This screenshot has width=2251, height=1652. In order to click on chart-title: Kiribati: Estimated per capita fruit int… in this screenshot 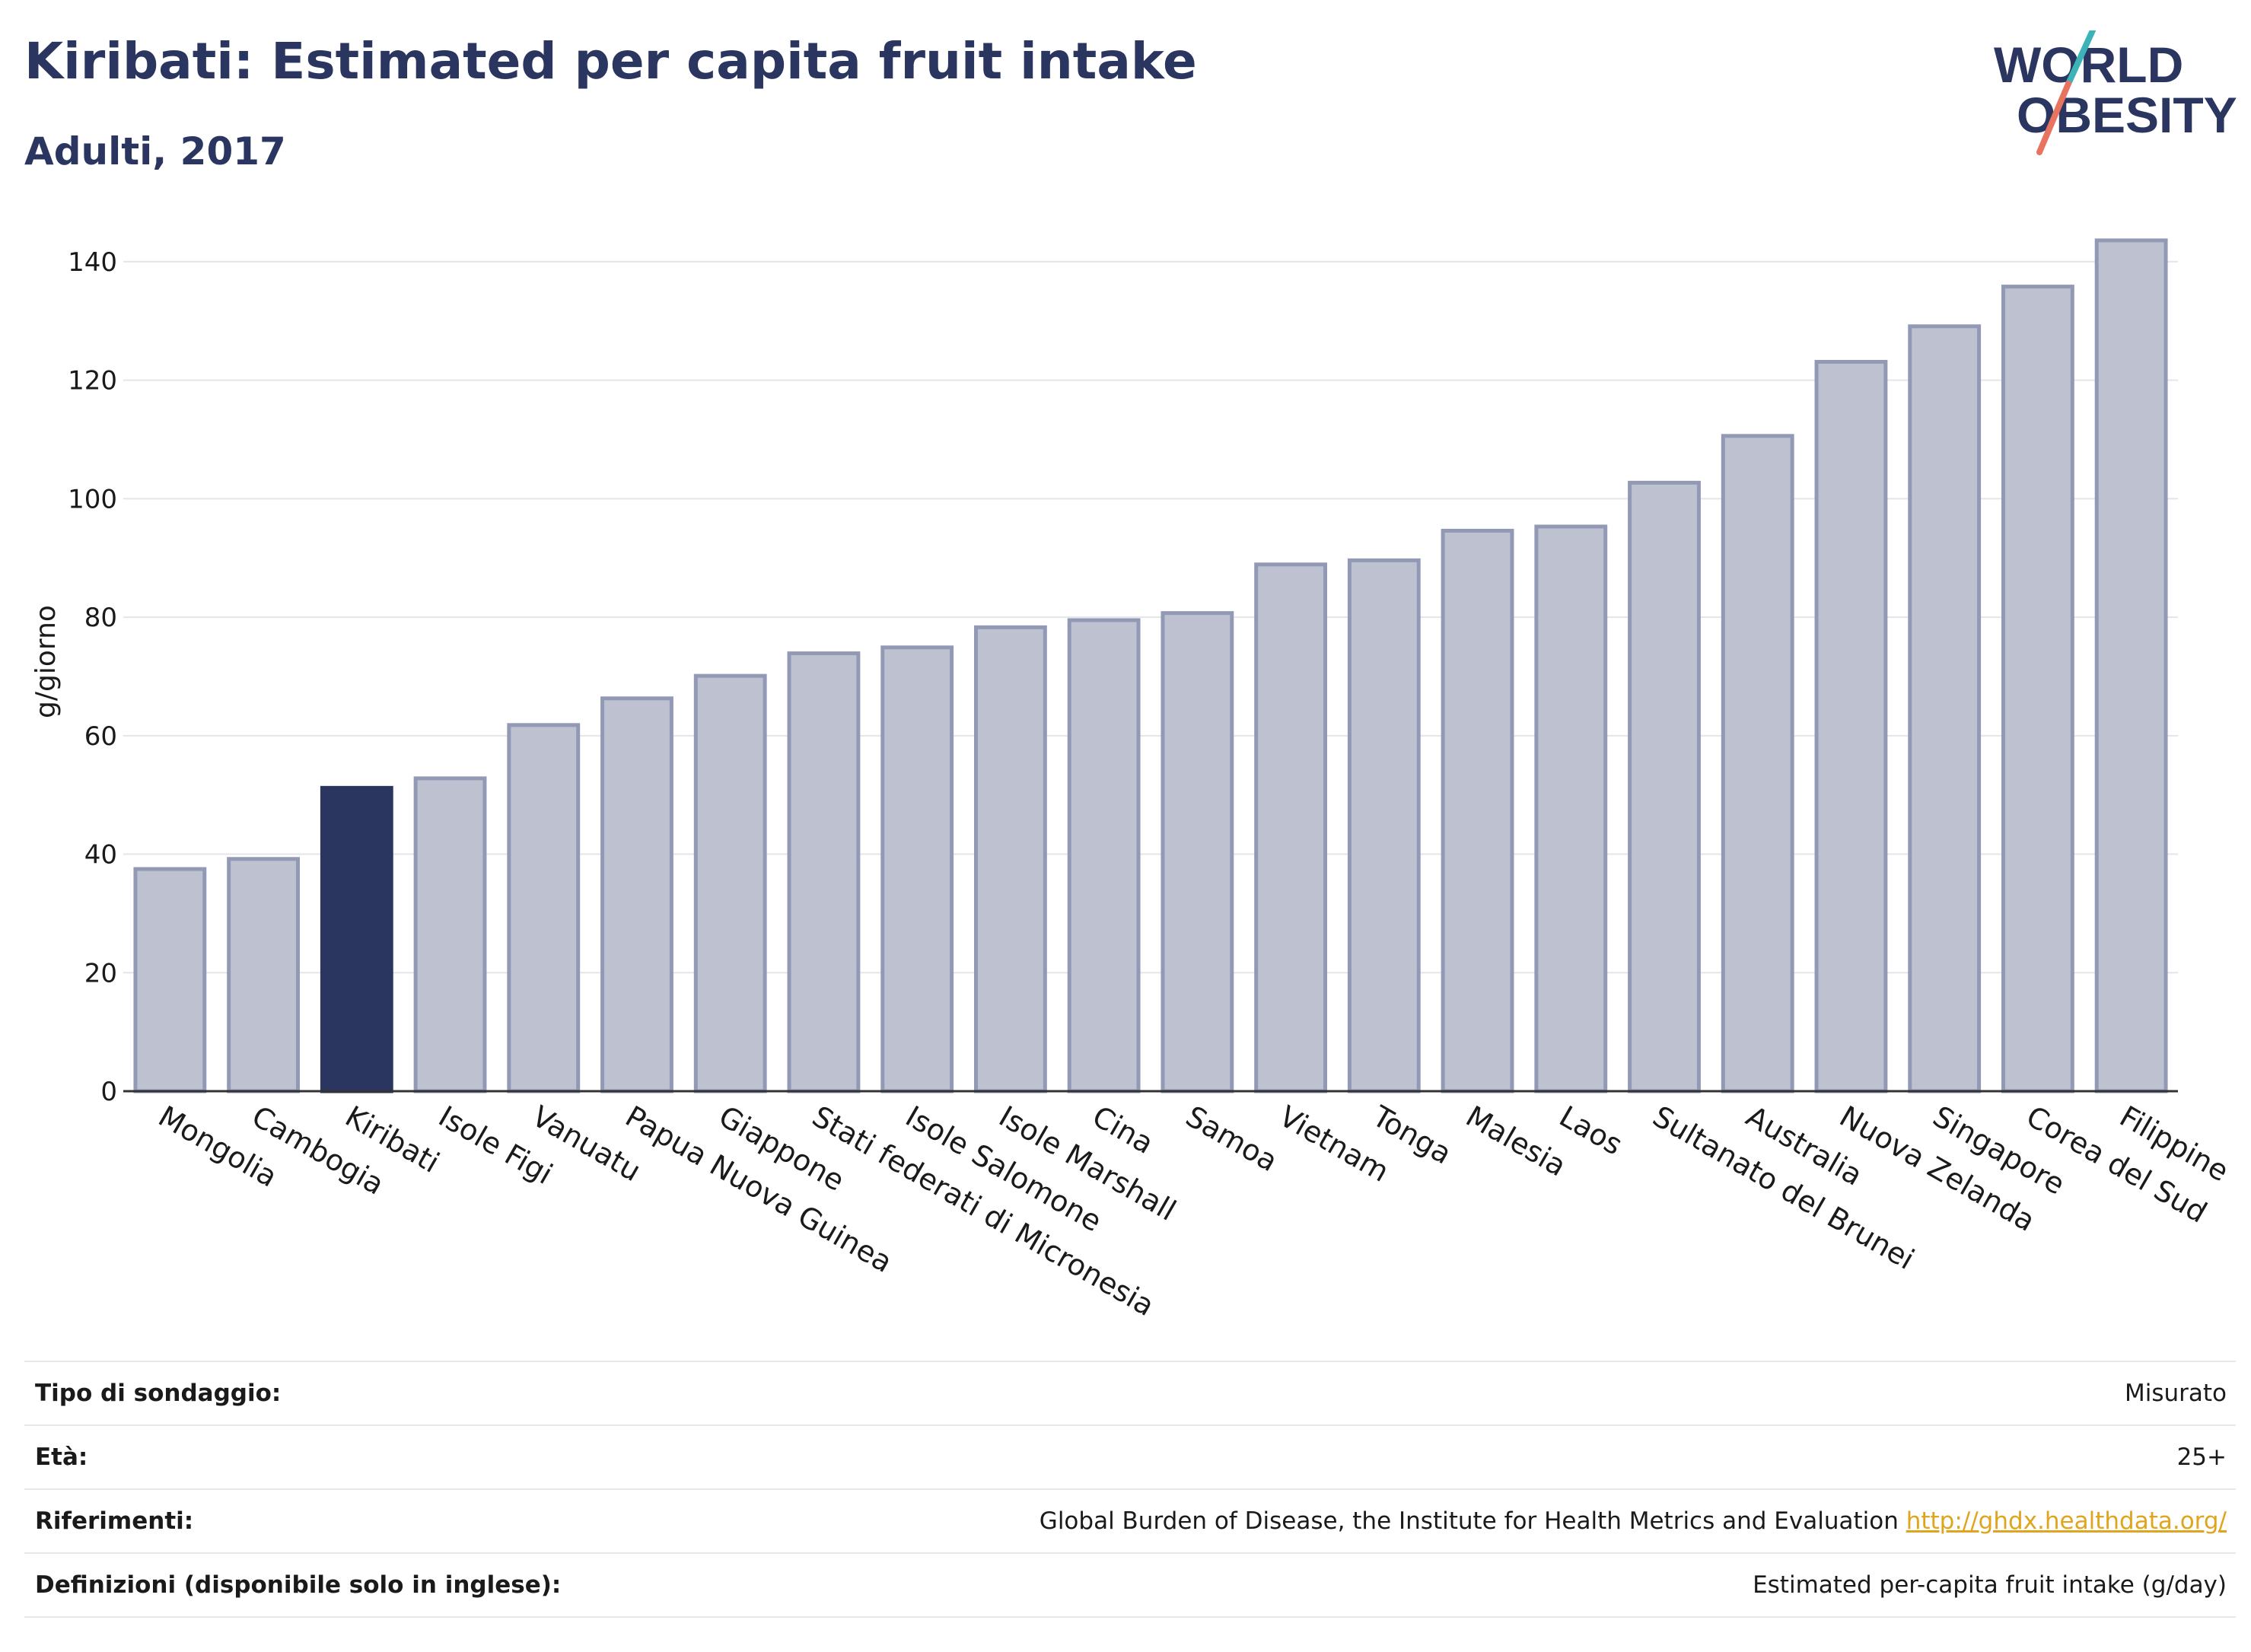, I will do `click(610, 61)`.